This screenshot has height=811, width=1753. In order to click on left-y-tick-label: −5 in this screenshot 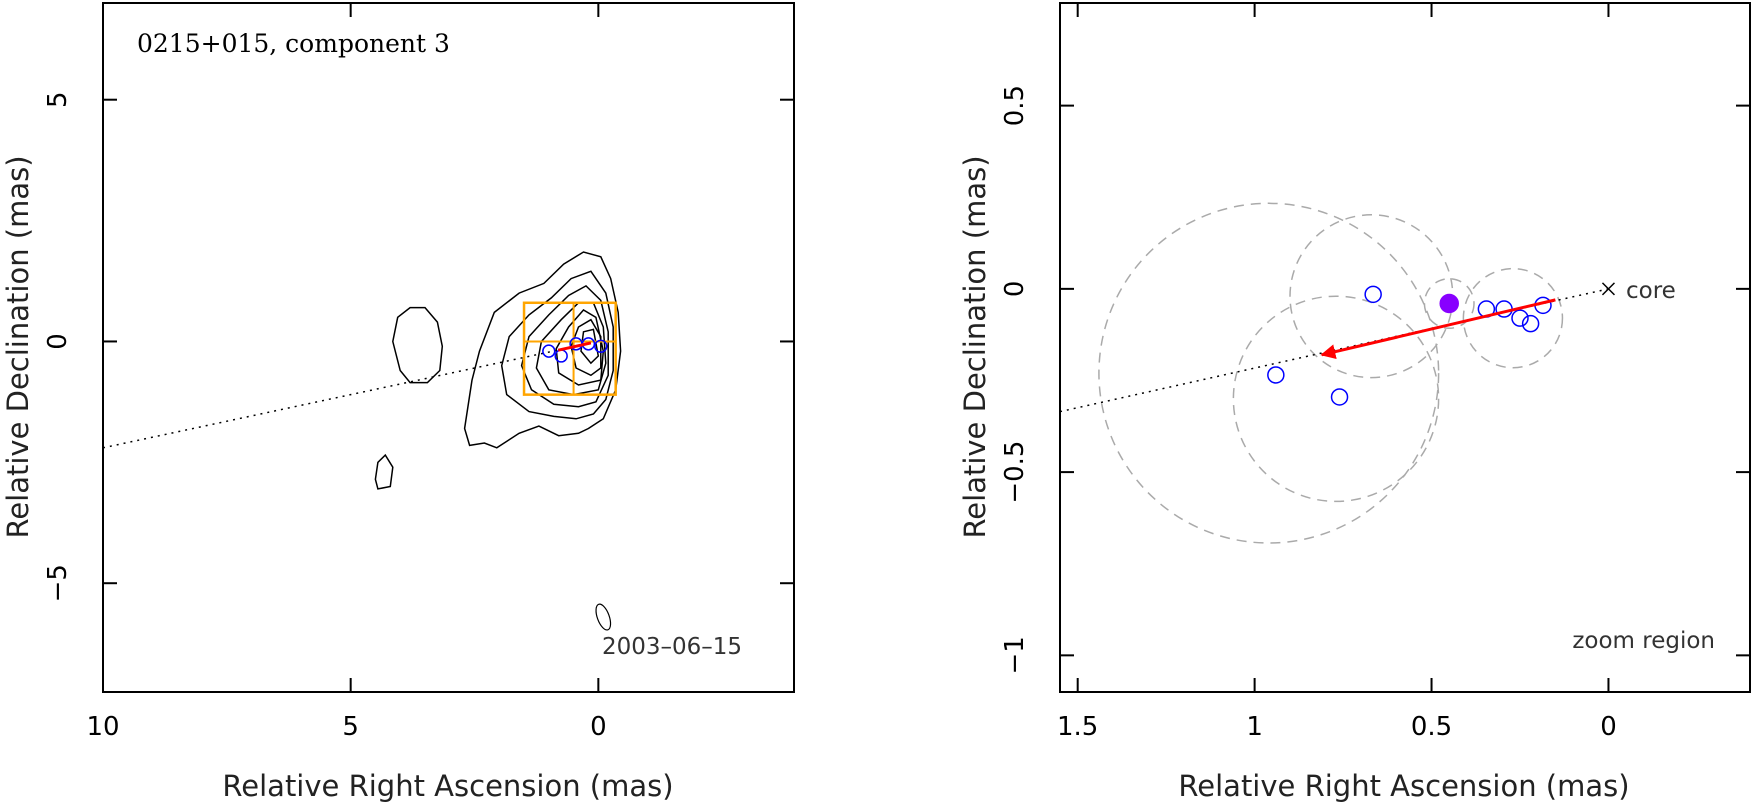, I will do `click(58, 583)`.